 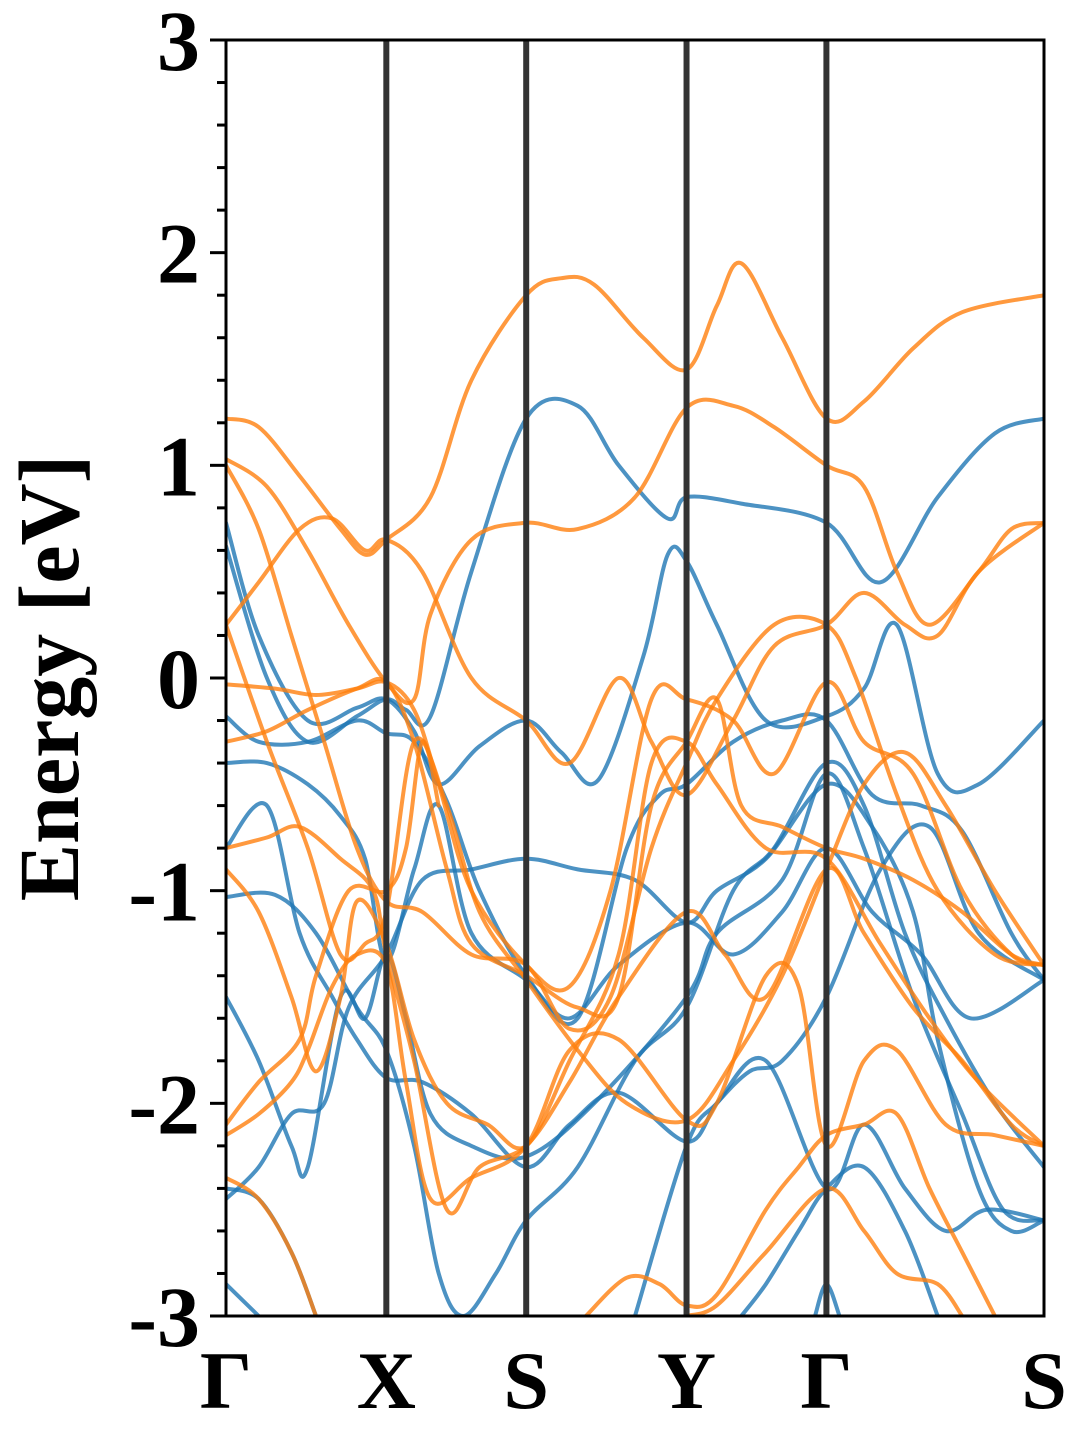 I want to click on x-tick-label-3: Y, so click(x=686, y=1380).